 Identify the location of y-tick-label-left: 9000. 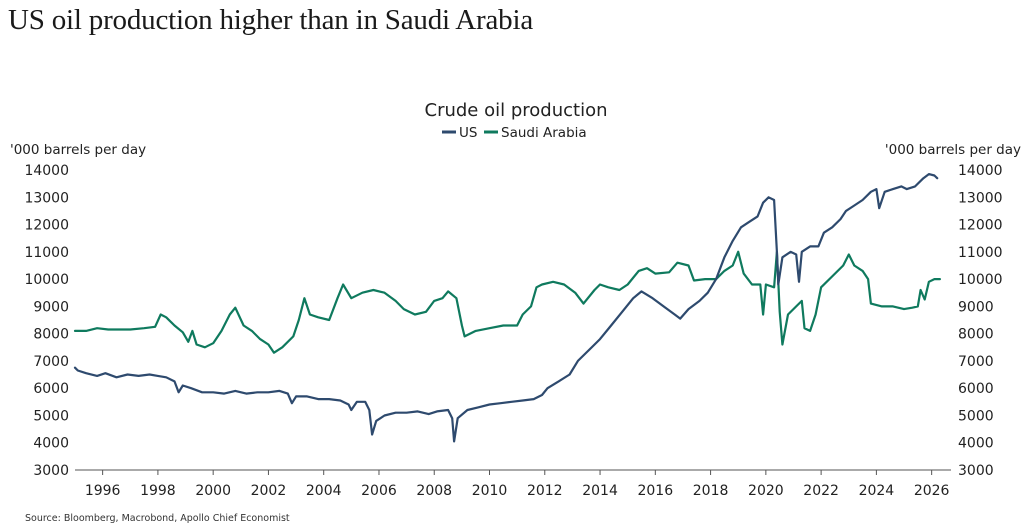
(51, 307).